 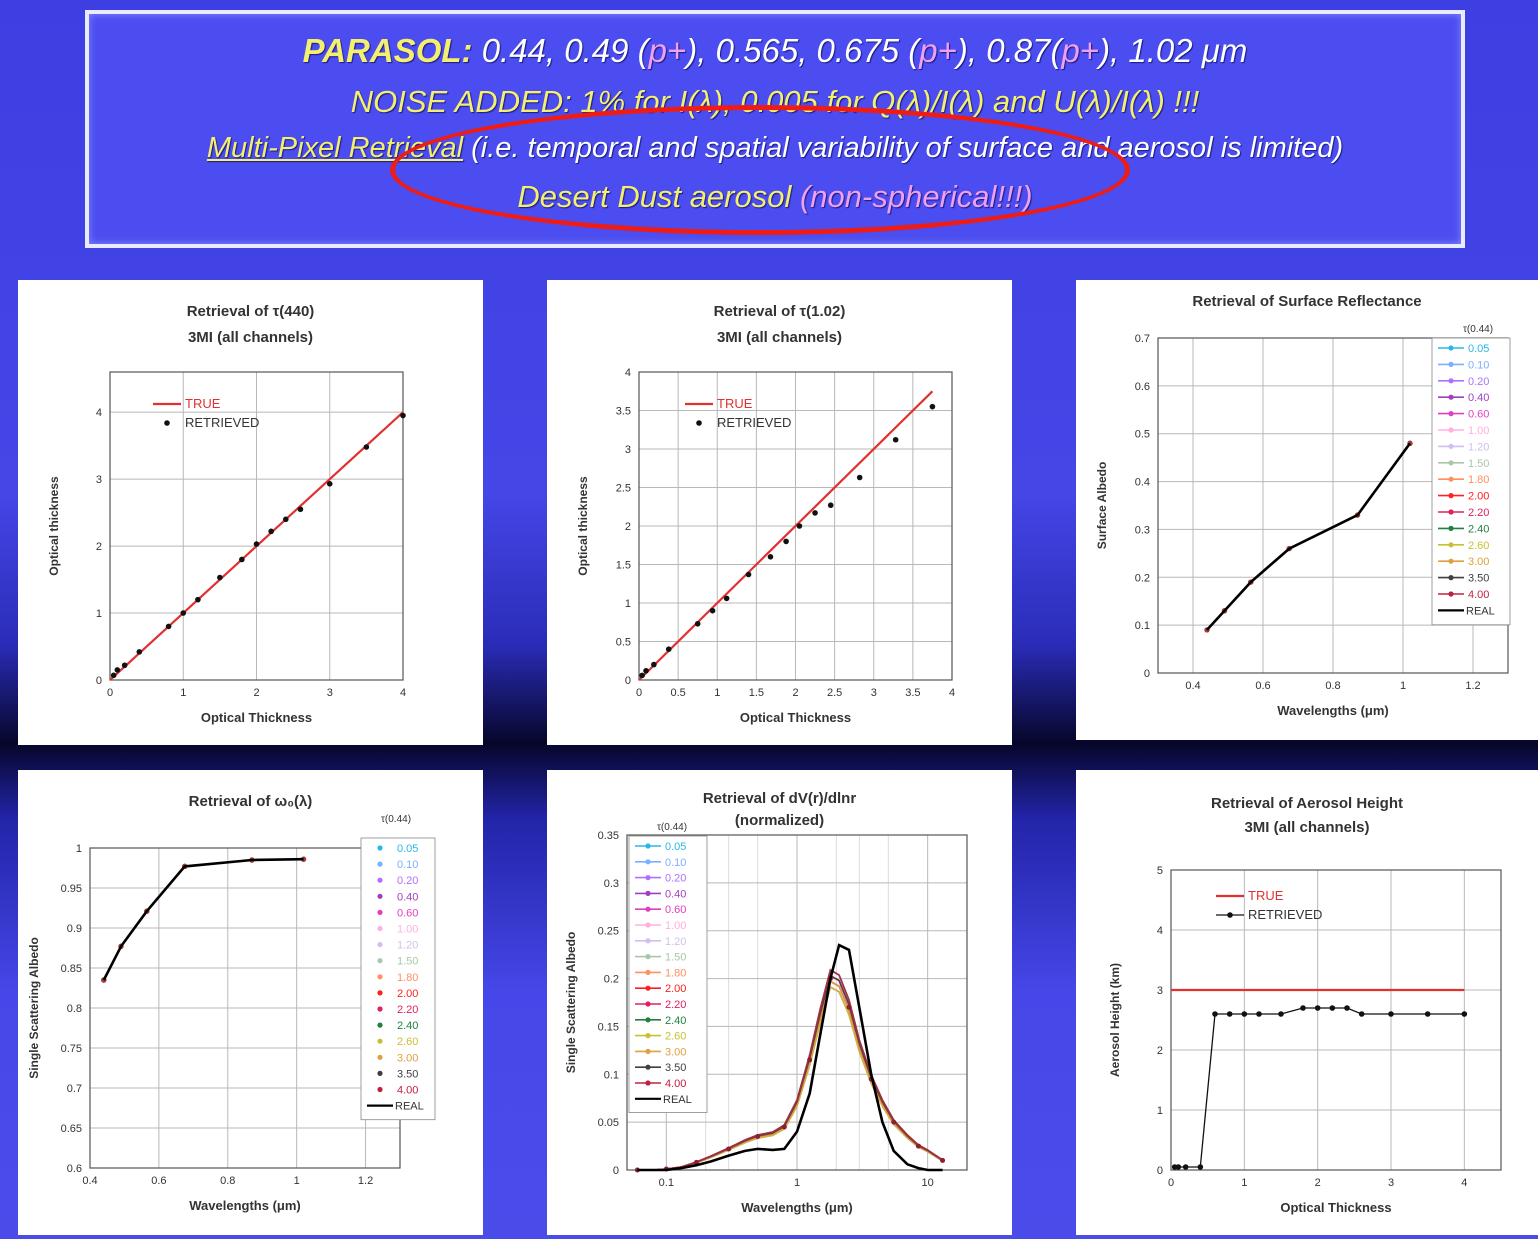 I want to click on y-tick-label: 0.35, so click(x=608, y=836).